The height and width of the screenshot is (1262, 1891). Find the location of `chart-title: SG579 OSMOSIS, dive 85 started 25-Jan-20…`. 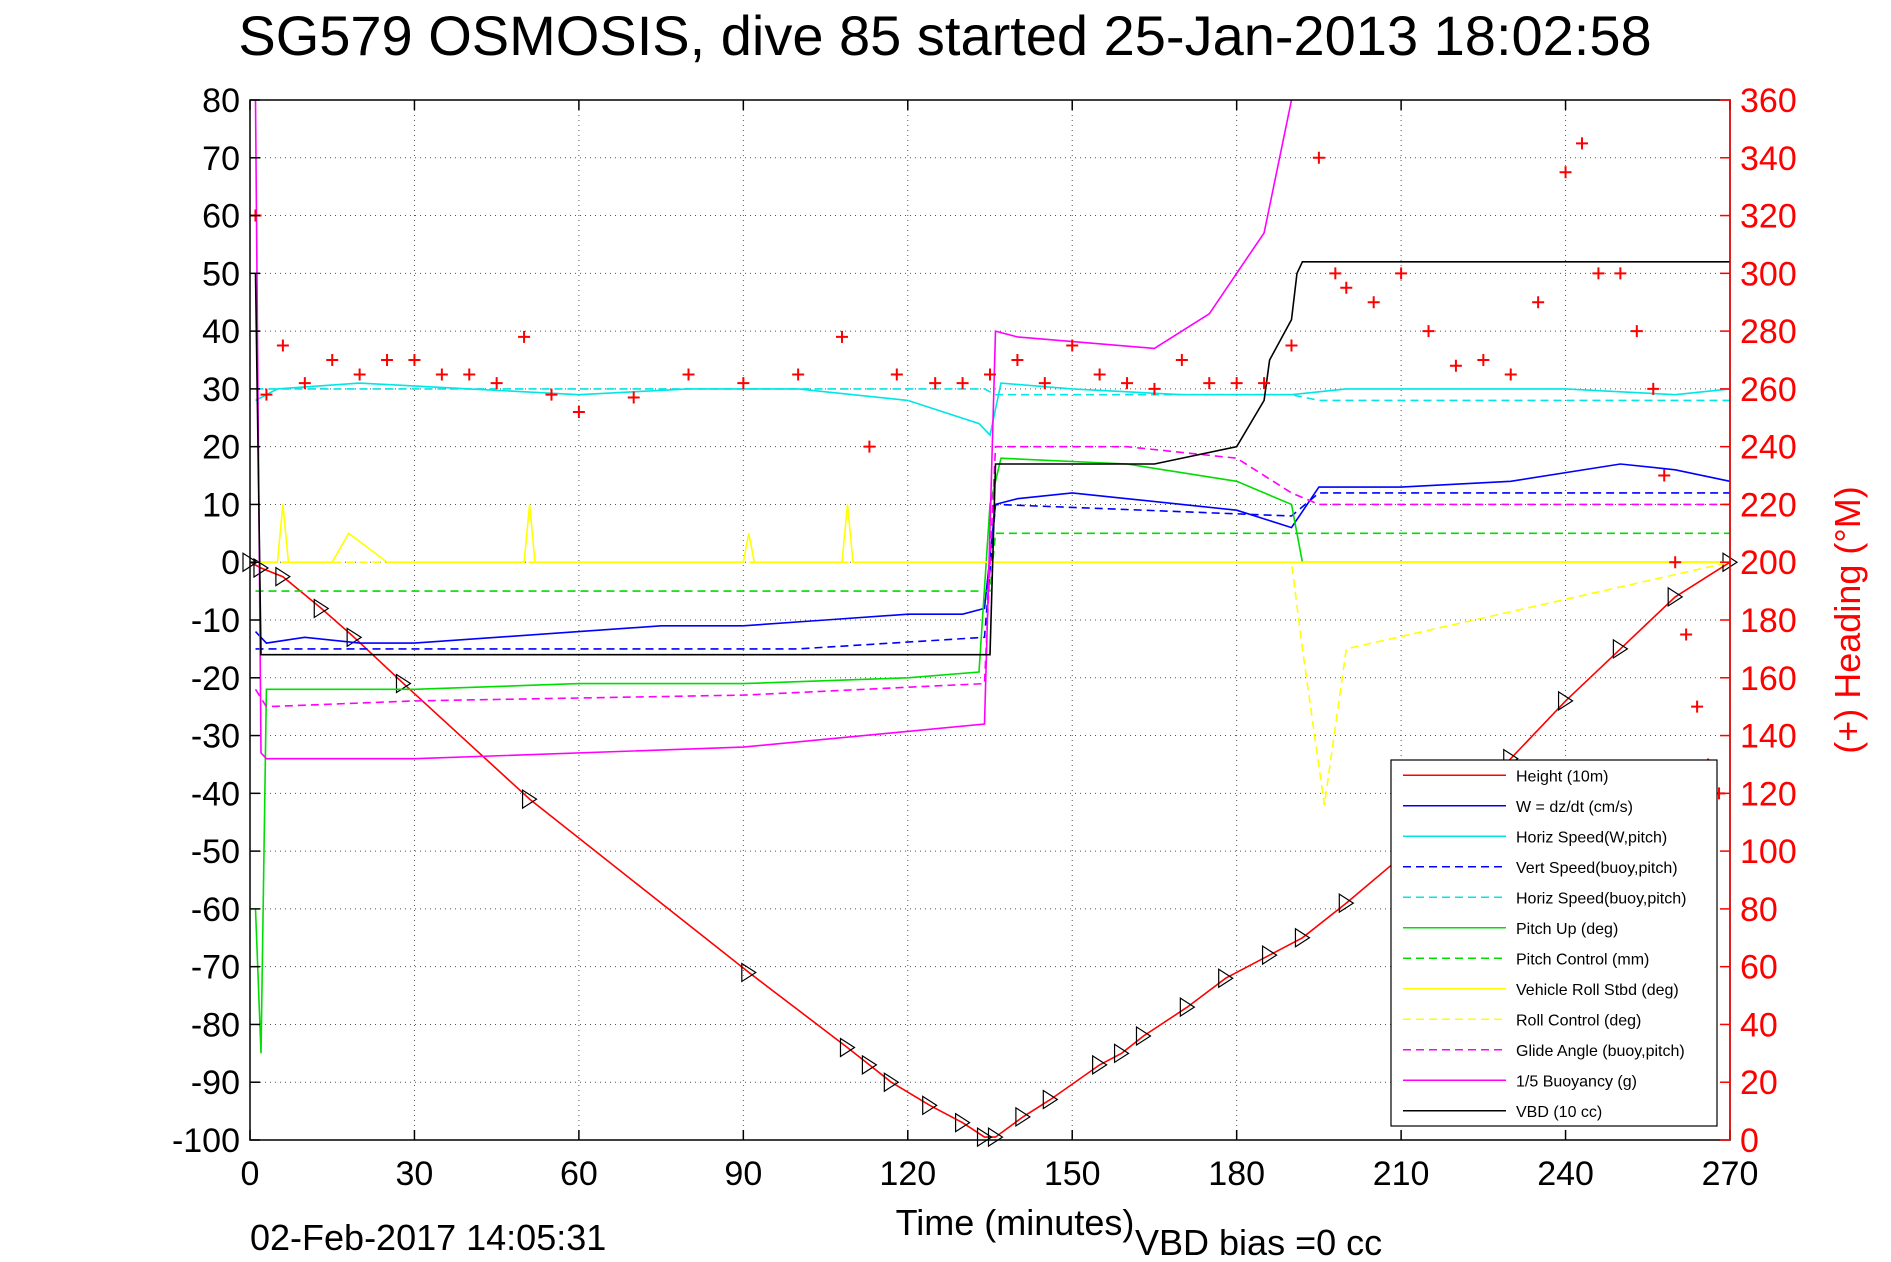

chart-title: SG579 OSMOSIS, dive 85 started 25-Jan-20… is located at coordinates (944, 35).